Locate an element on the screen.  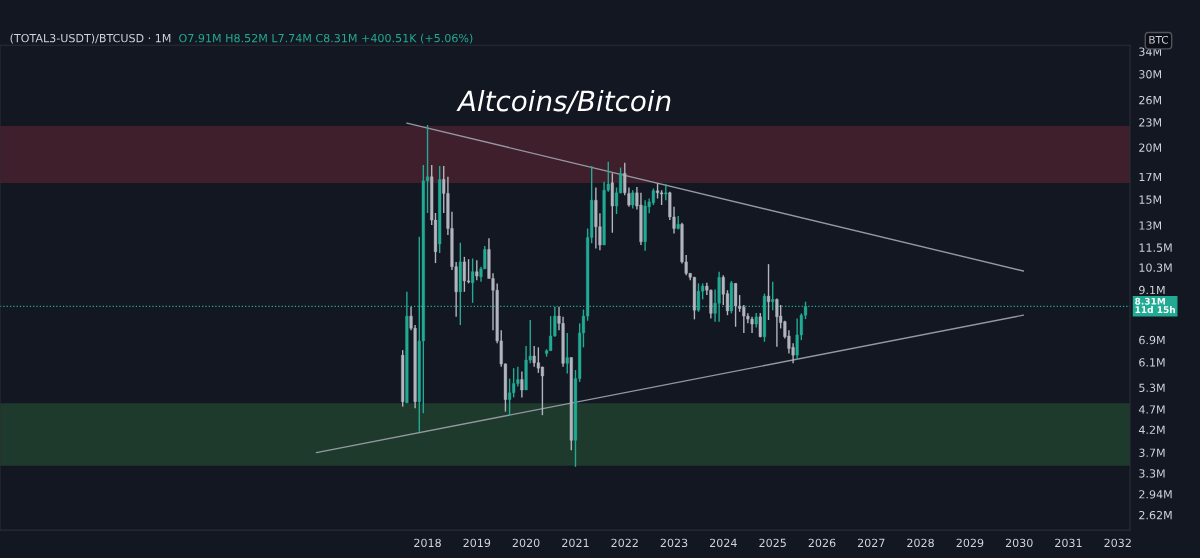
chart-subtitle: (TOTAL3-USDT)/BTCUSD · 1M is located at coordinates (90, 38).